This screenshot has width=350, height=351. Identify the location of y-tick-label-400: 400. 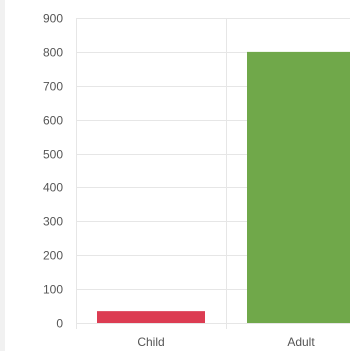
(53, 188).